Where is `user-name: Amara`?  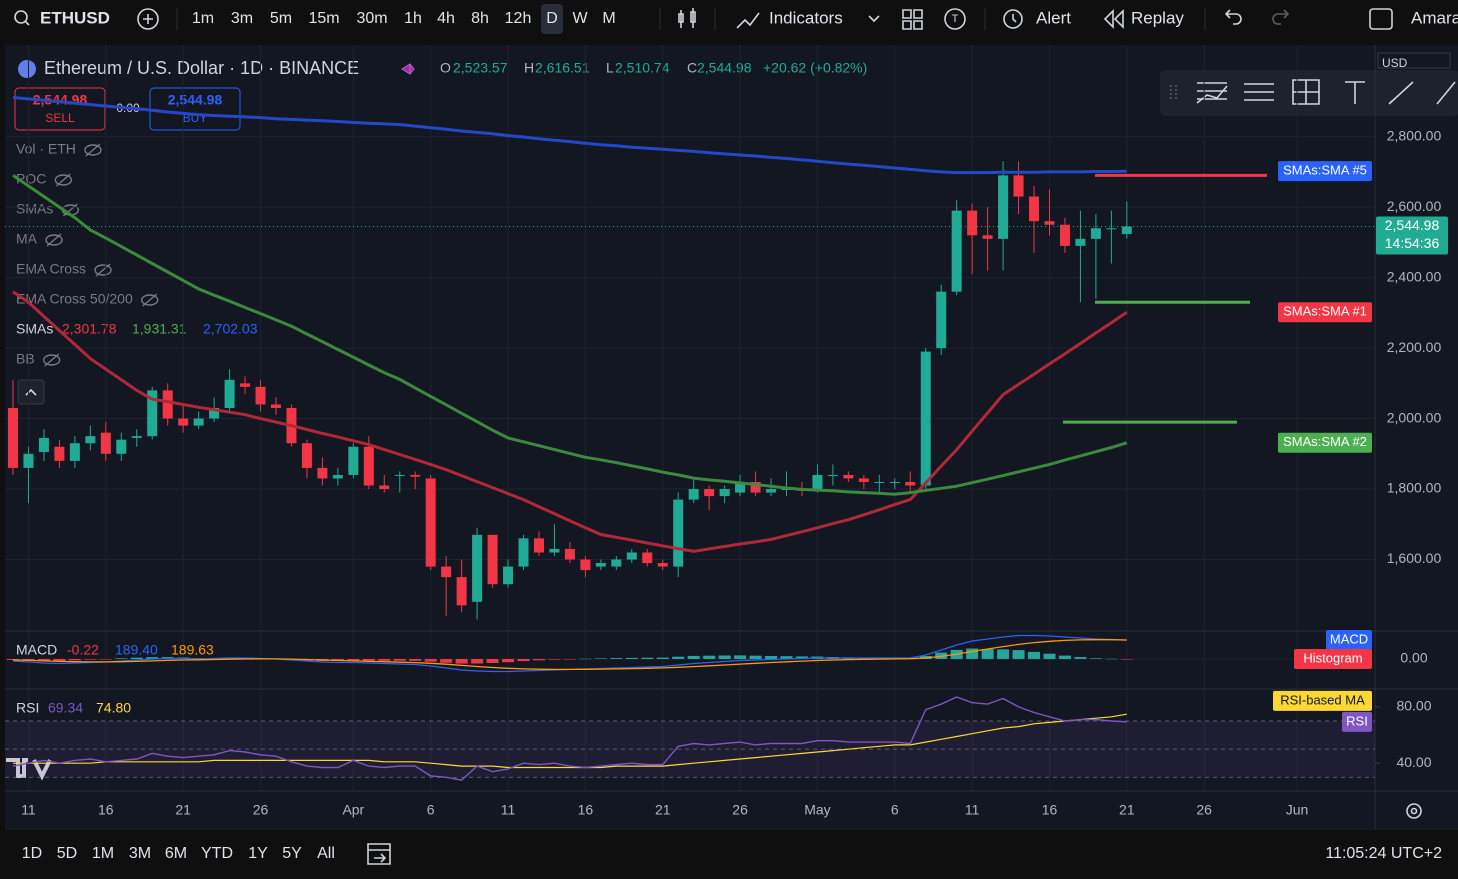 user-name: Amara is located at coordinates (1434, 17).